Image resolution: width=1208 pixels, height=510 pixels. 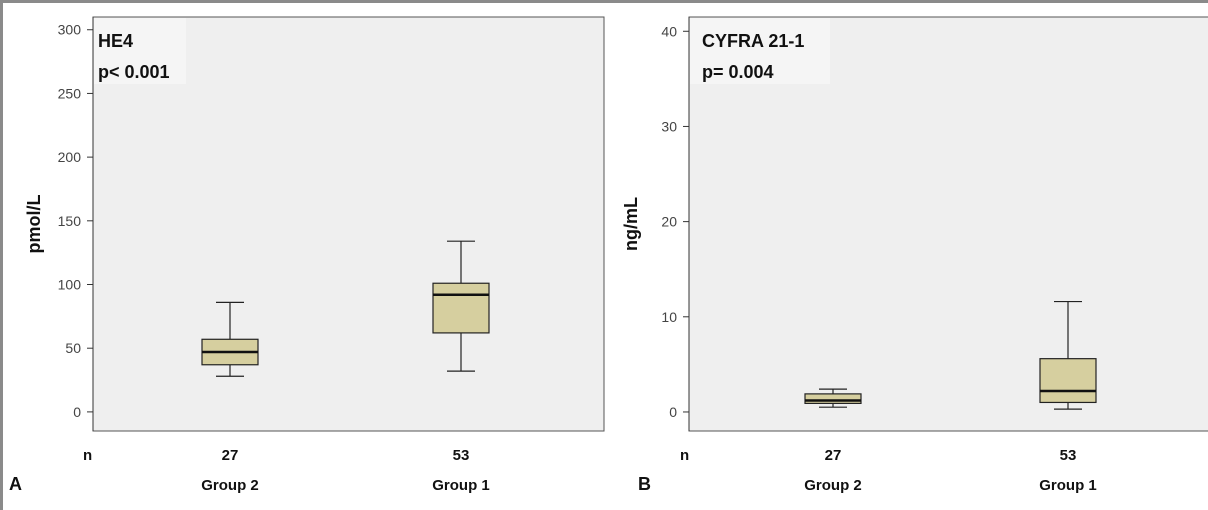 I want to click on boxes-b, so click(x=950, y=355).